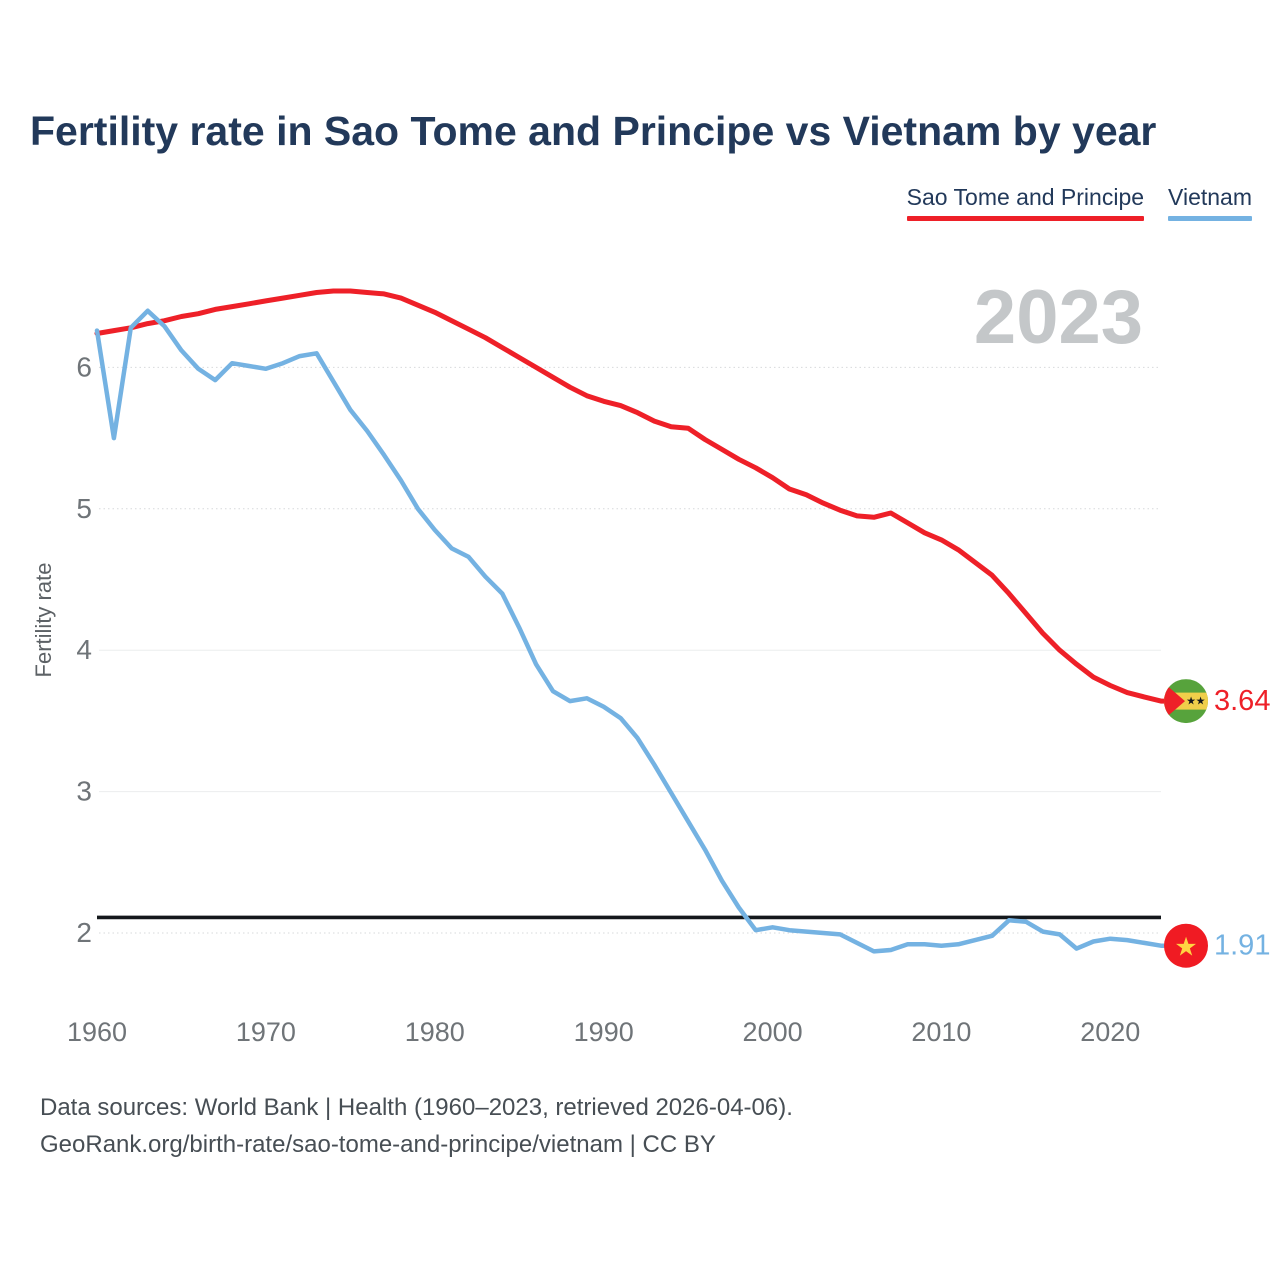  Describe the element at coordinates (84, 366) in the screenshot. I see `y-tick-6: 6` at that location.